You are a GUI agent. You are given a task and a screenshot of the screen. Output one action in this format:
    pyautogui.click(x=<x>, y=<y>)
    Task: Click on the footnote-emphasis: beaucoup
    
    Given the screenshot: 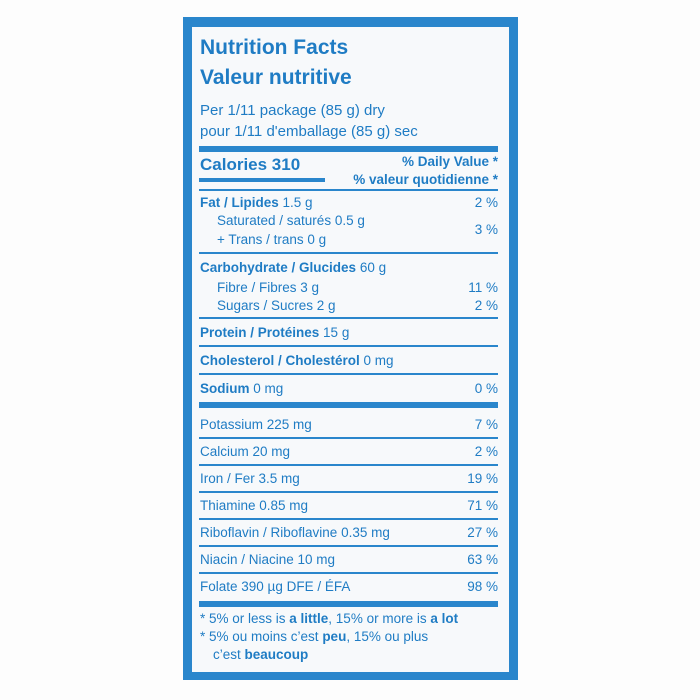 What is the action you would take?
    pyautogui.click(x=276, y=654)
    